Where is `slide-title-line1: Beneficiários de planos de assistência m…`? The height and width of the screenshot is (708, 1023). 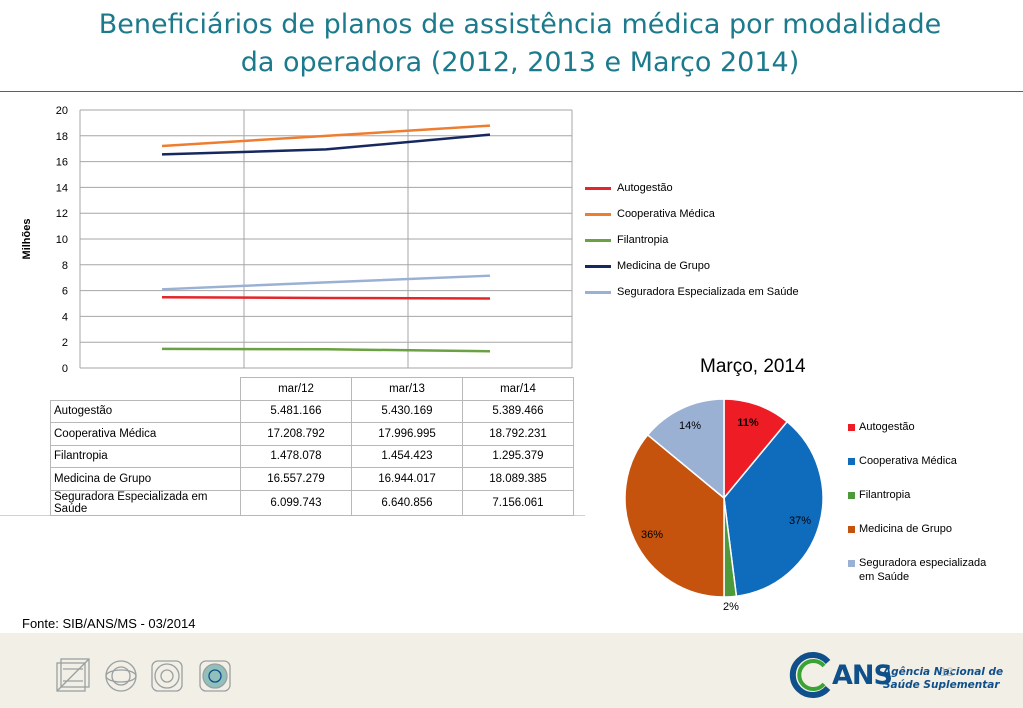 slide-title-line1: Beneficiários de planos de assistência m… is located at coordinates (520, 24).